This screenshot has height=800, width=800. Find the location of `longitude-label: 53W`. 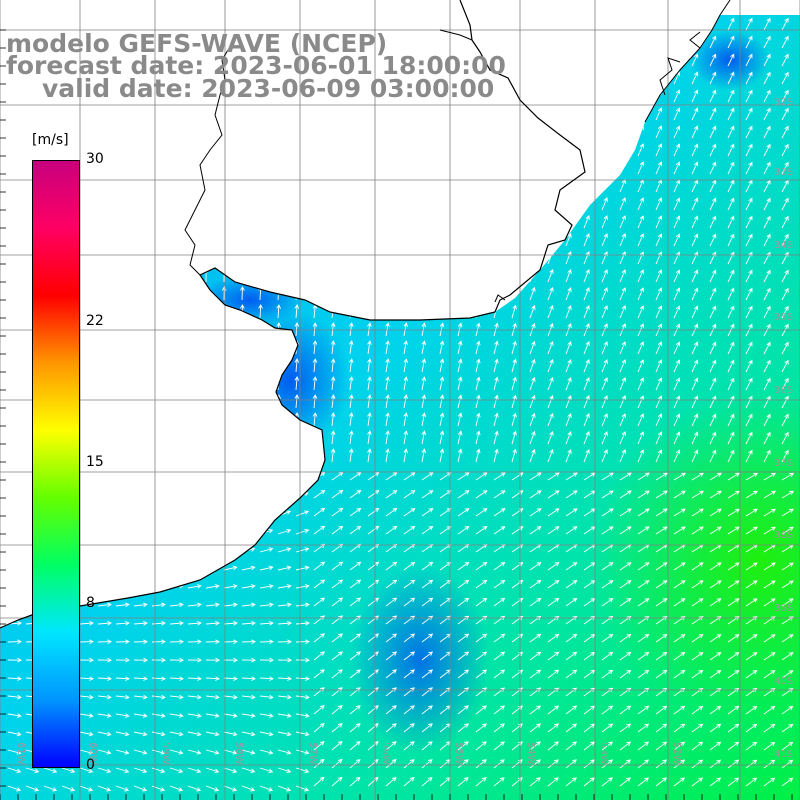

longitude-label: 53W is located at coordinates (603, 753).